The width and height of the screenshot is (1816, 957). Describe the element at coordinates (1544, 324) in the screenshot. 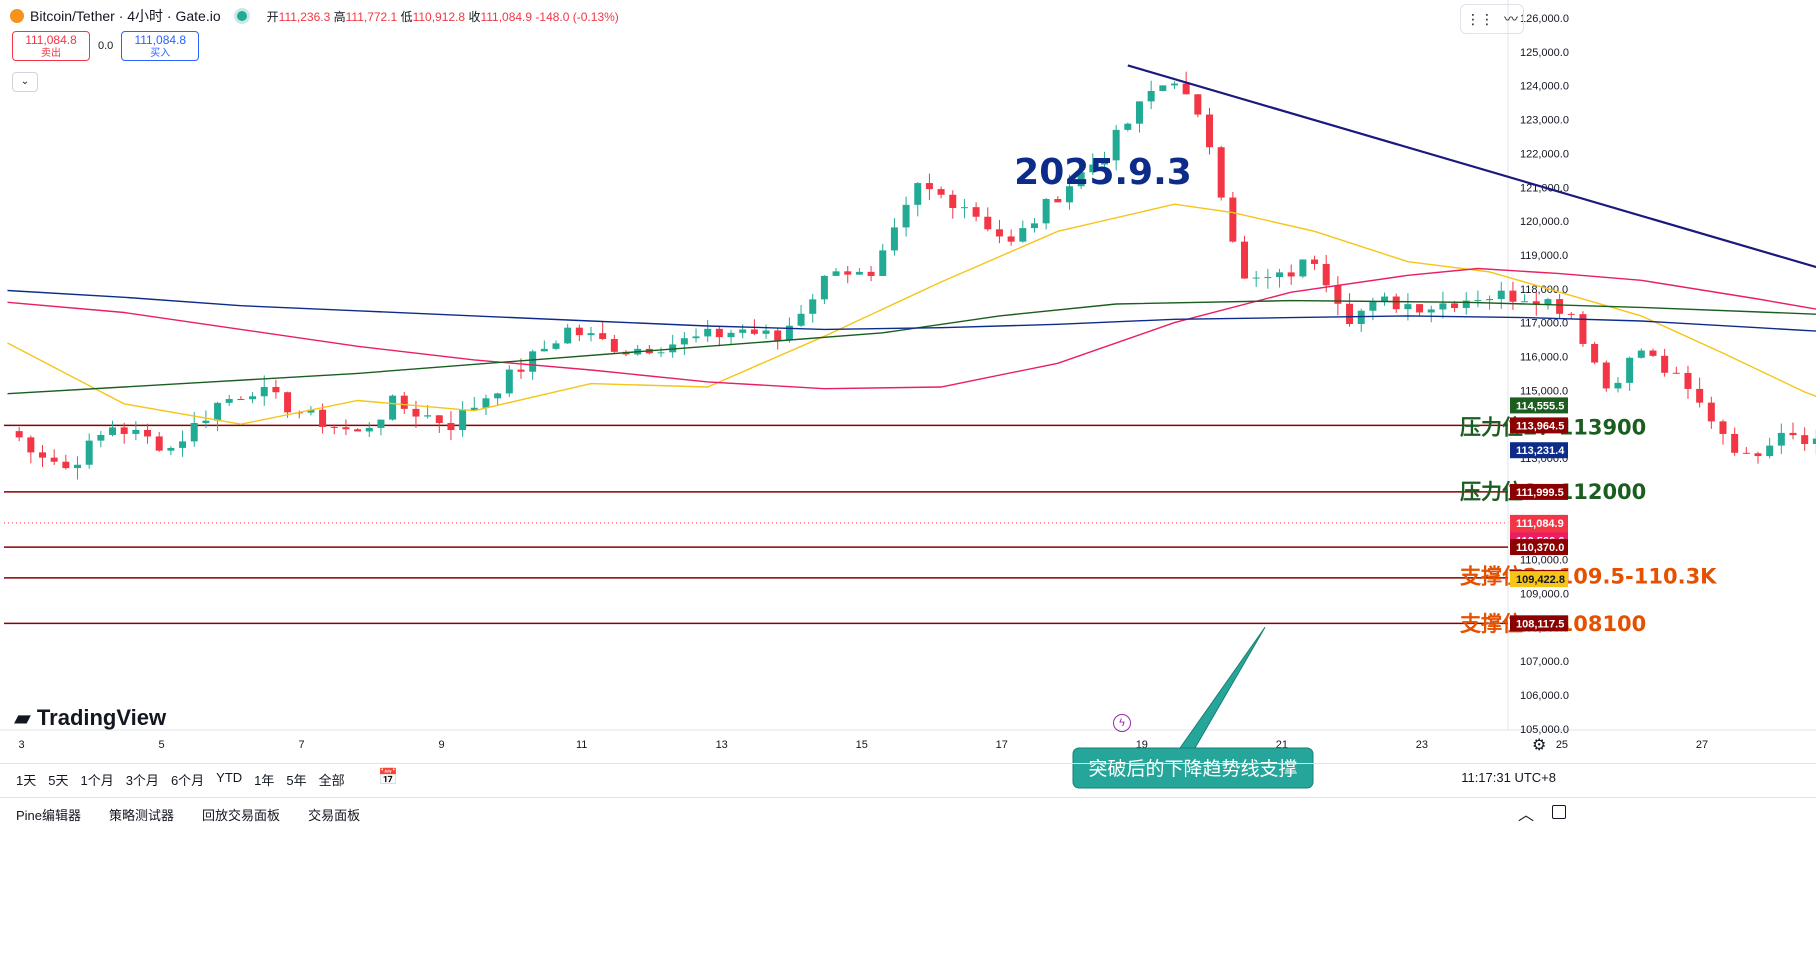

I see `y-tick-label: 117,000.0` at that location.